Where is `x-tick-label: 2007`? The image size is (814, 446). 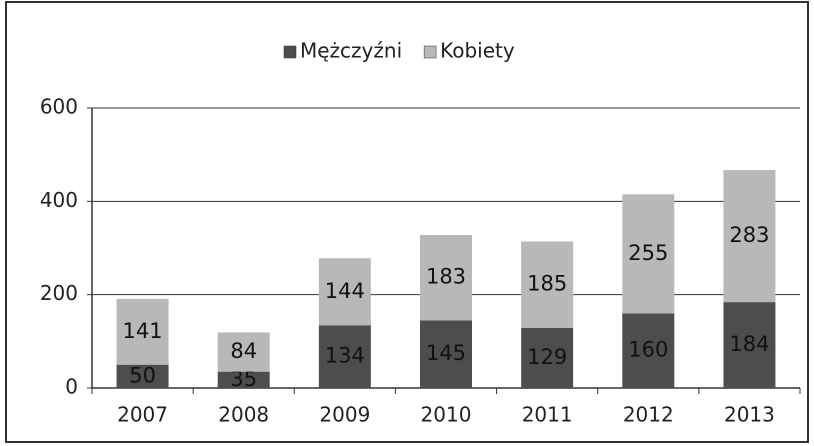
x-tick-label: 2007 is located at coordinates (142, 415).